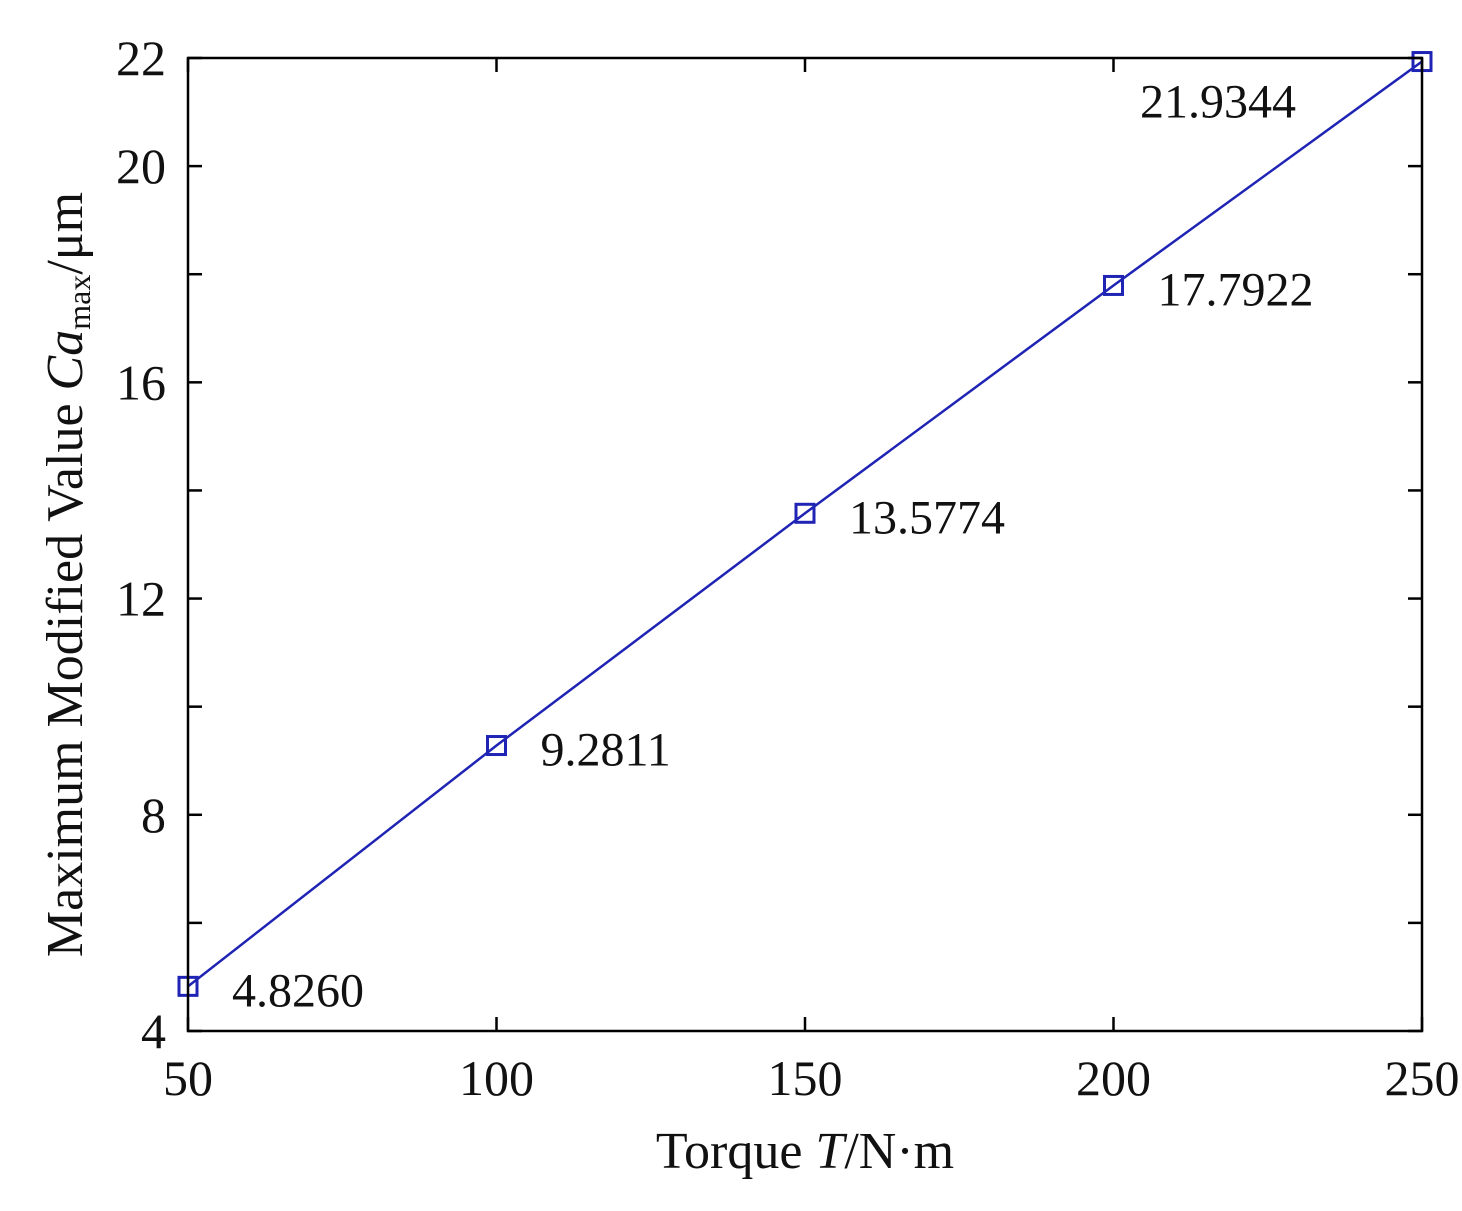  Describe the element at coordinates (927, 517) in the screenshot. I see `data-label: 13.5774` at that location.